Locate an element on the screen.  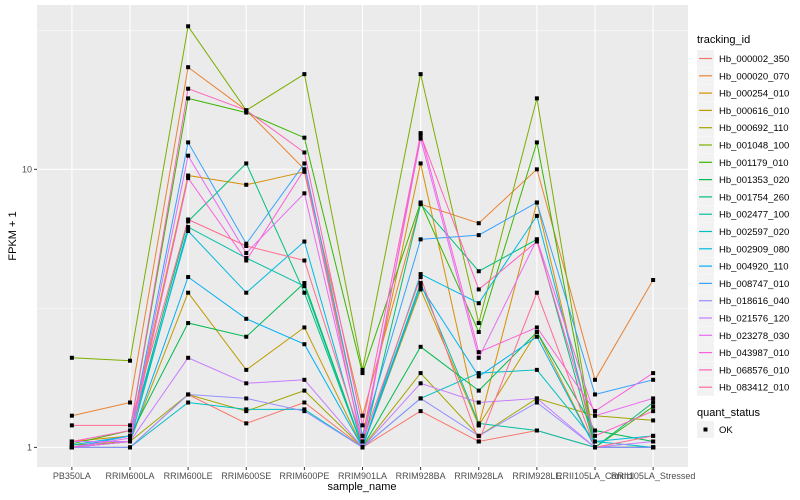
x-tick-label: RRIM600SE is located at coordinates (246, 476).